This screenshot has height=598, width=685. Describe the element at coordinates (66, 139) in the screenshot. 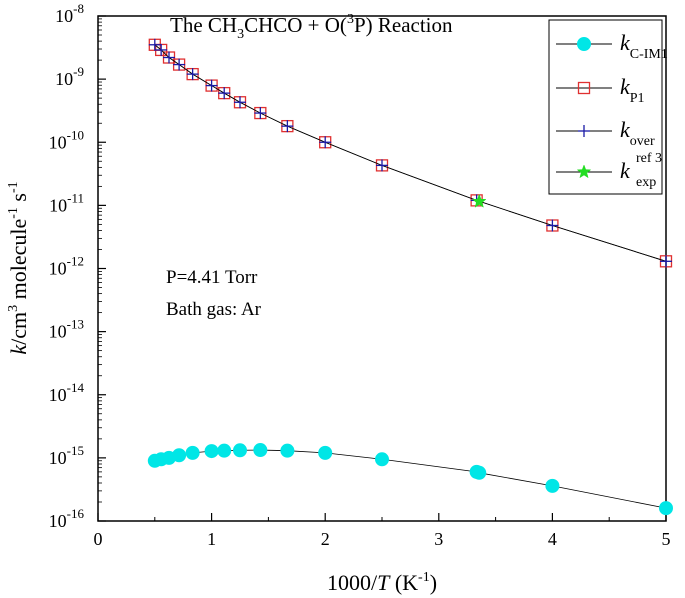

I see `y-tick-label: 10⁻¹⁰` at that location.